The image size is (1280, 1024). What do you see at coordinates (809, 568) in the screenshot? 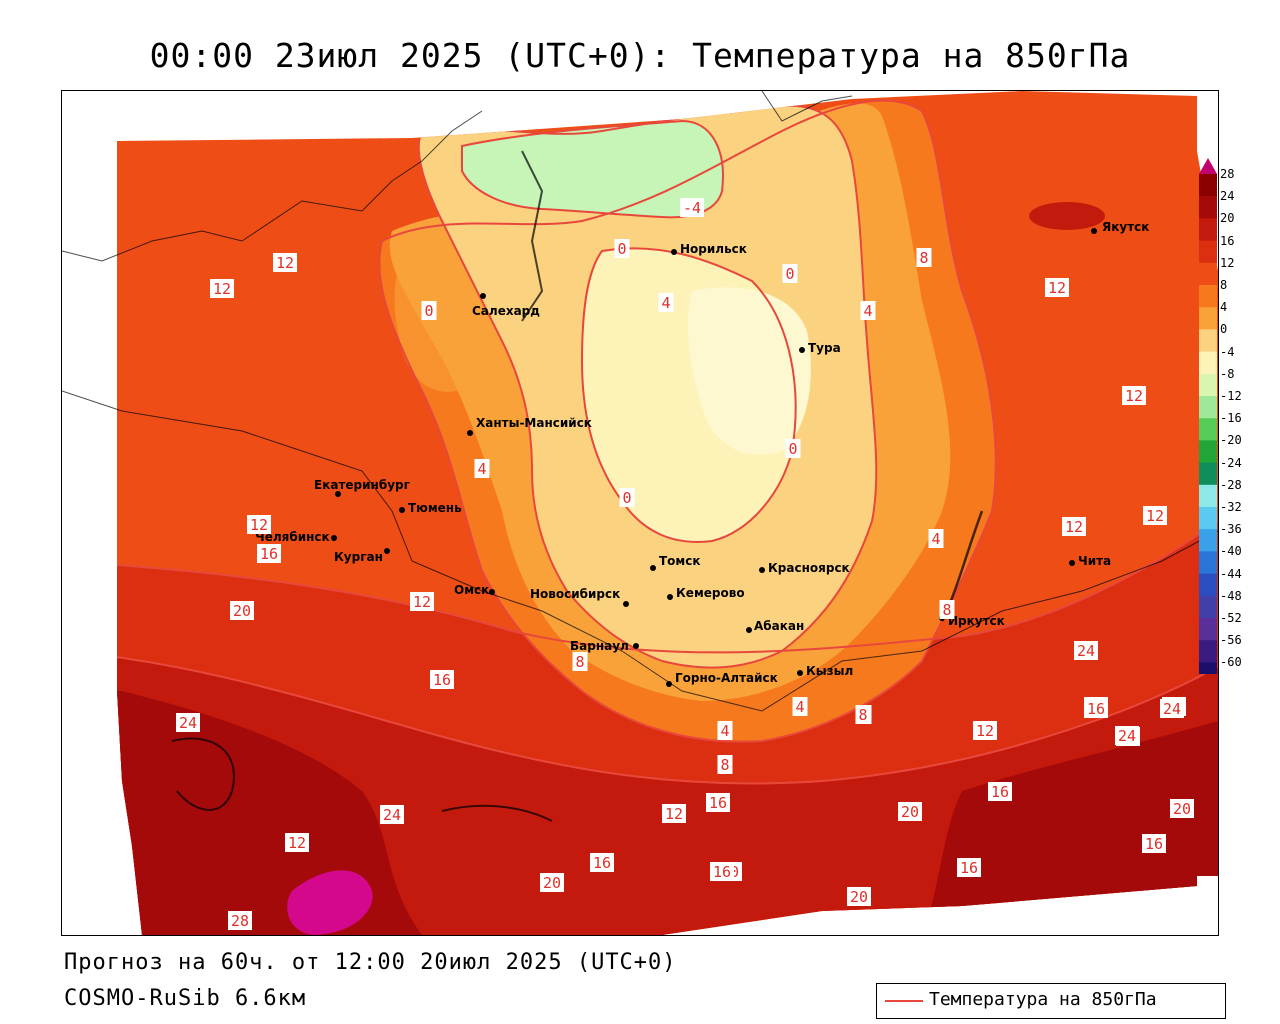
I see `city-label: Красноярск` at bounding box center [809, 568].